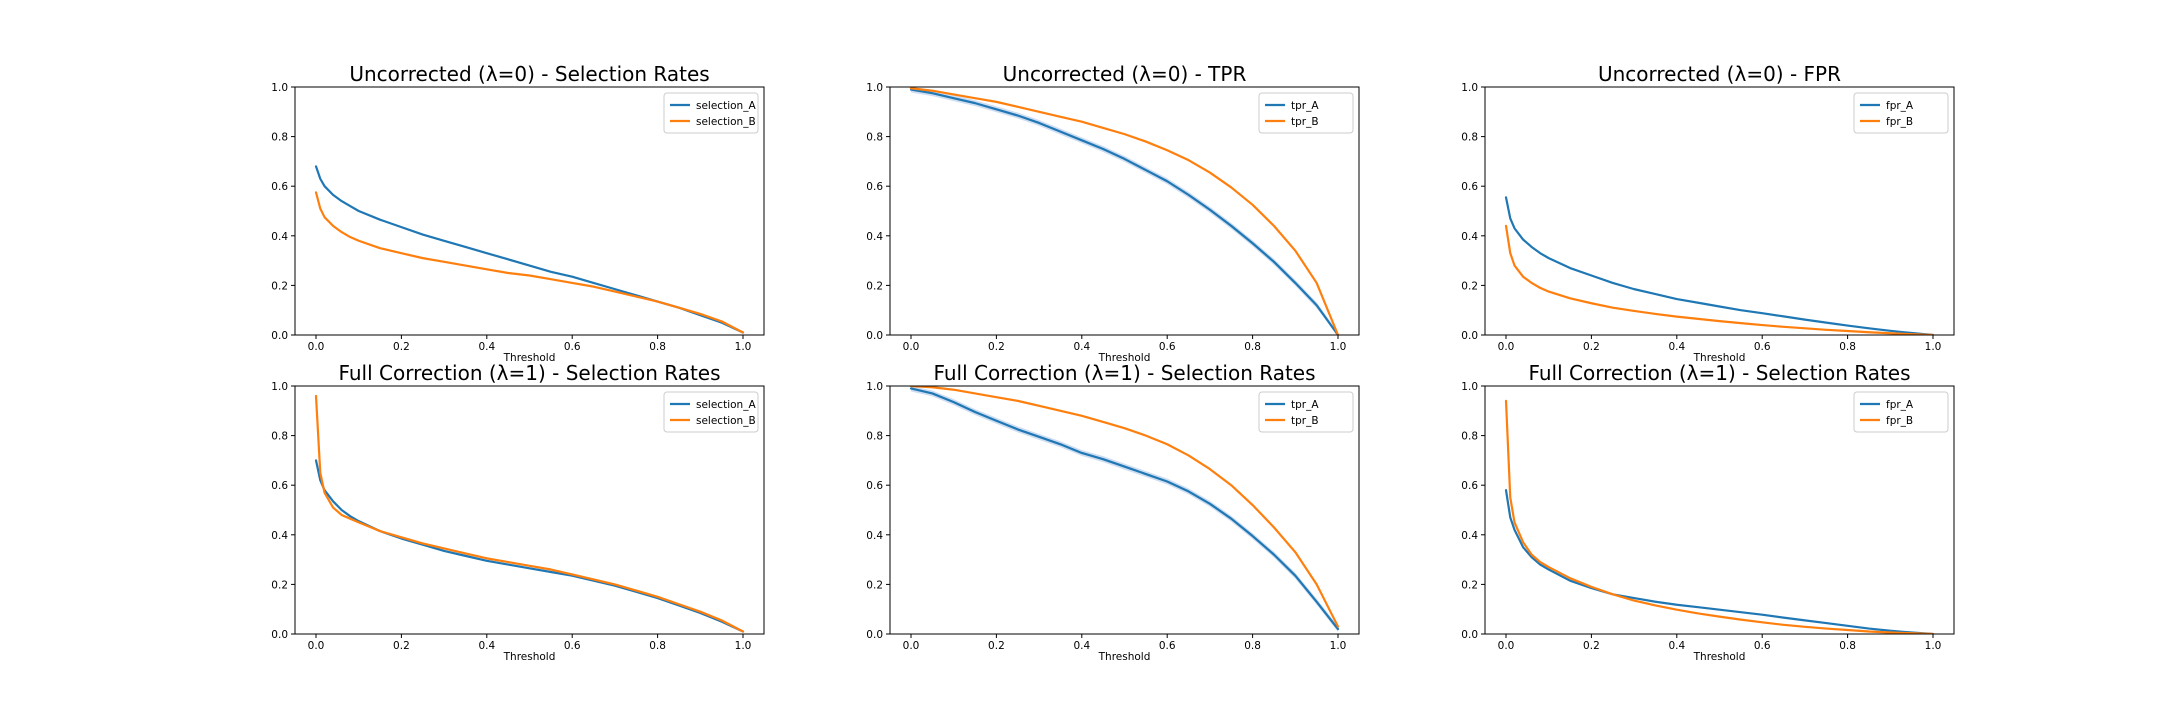 Image resolution: width=2160 pixels, height=720 pixels. What do you see at coordinates (529, 262) in the screenshot?
I see `series-line-selection_B` at bounding box center [529, 262].